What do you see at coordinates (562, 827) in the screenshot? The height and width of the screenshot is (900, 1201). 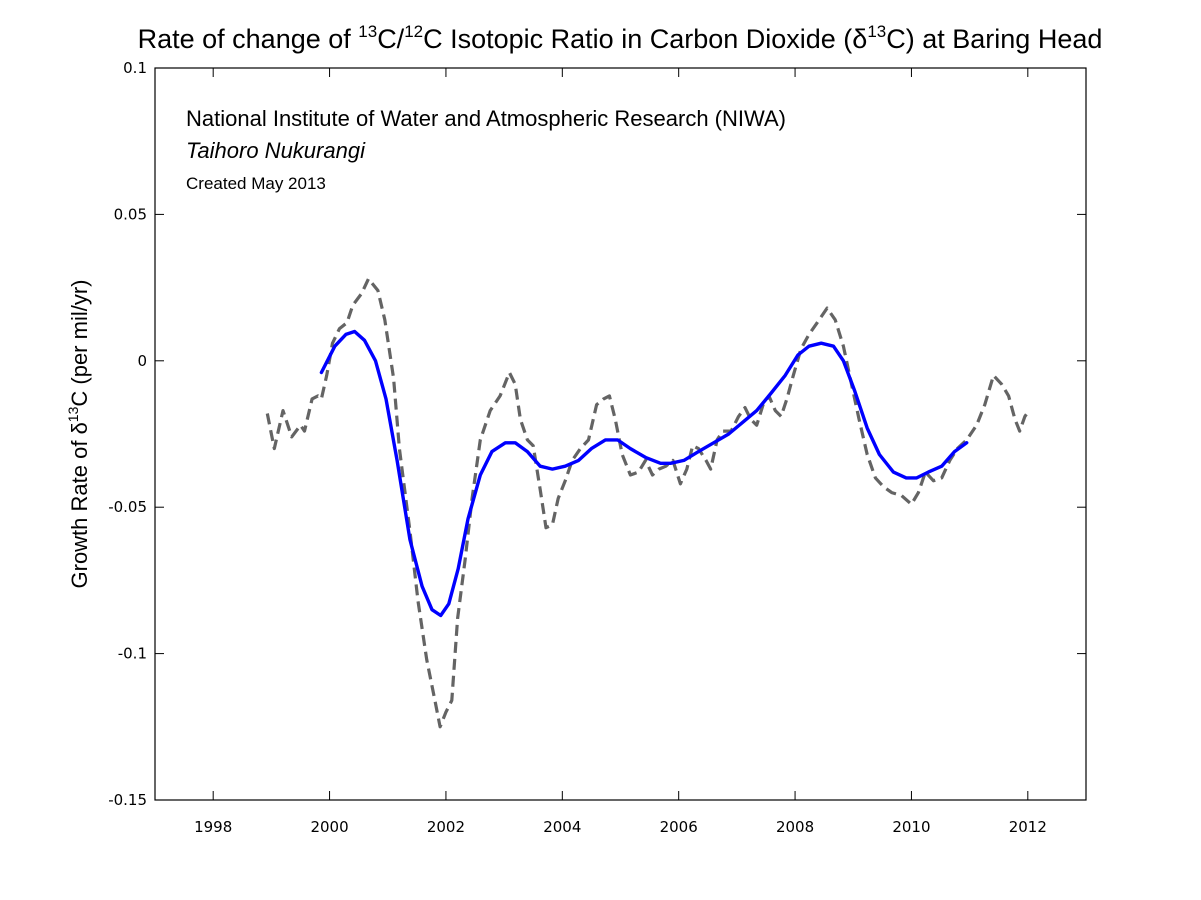 I see `x-tick-label: 2004` at bounding box center [562, 827].